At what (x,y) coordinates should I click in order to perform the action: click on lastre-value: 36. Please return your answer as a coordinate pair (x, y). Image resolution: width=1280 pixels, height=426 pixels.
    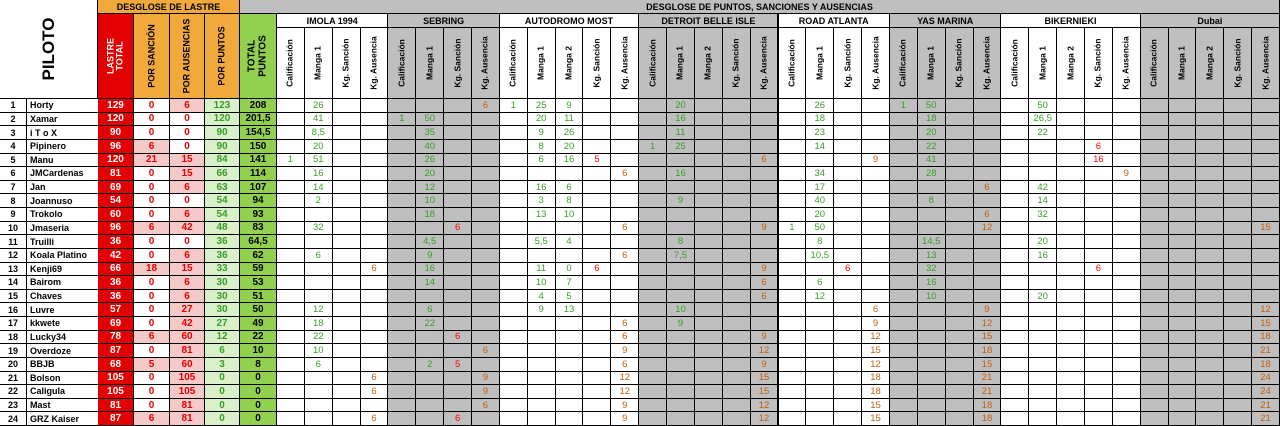
    Looking at the image, I should click on (115, 282).